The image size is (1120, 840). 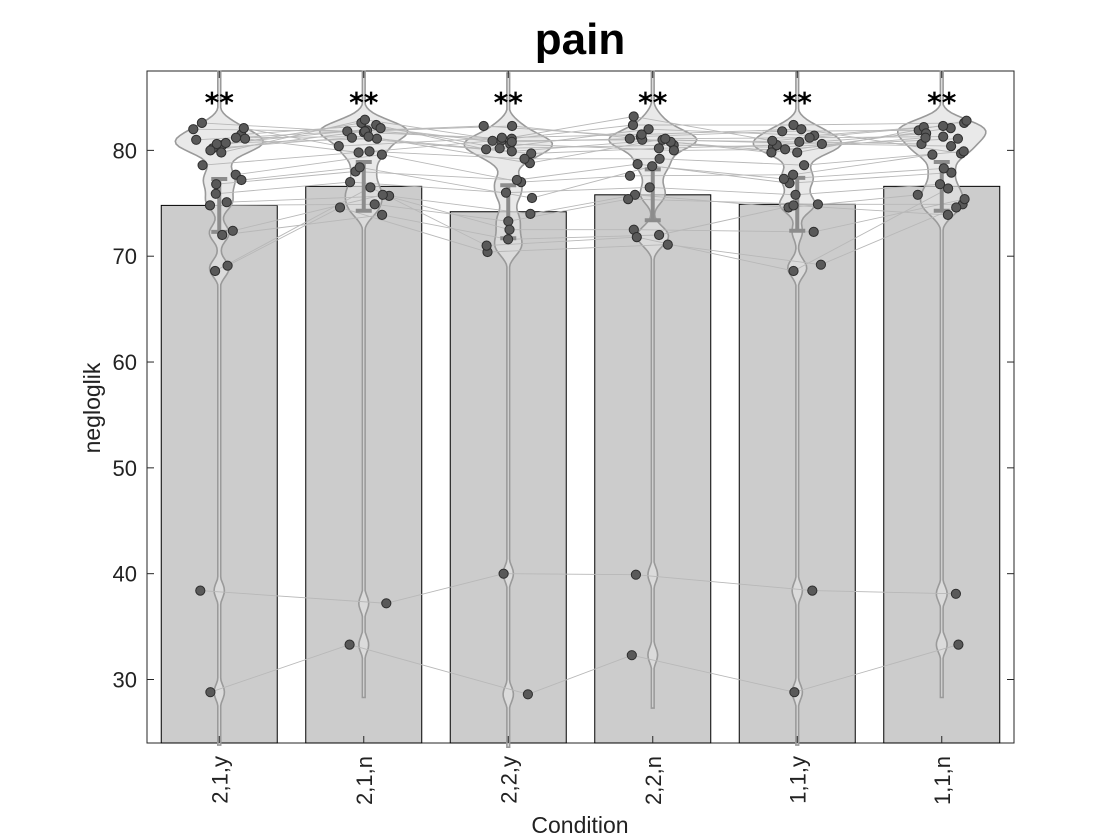 I want to click on significance-2,1,y: **, so click(x=220, y=102).